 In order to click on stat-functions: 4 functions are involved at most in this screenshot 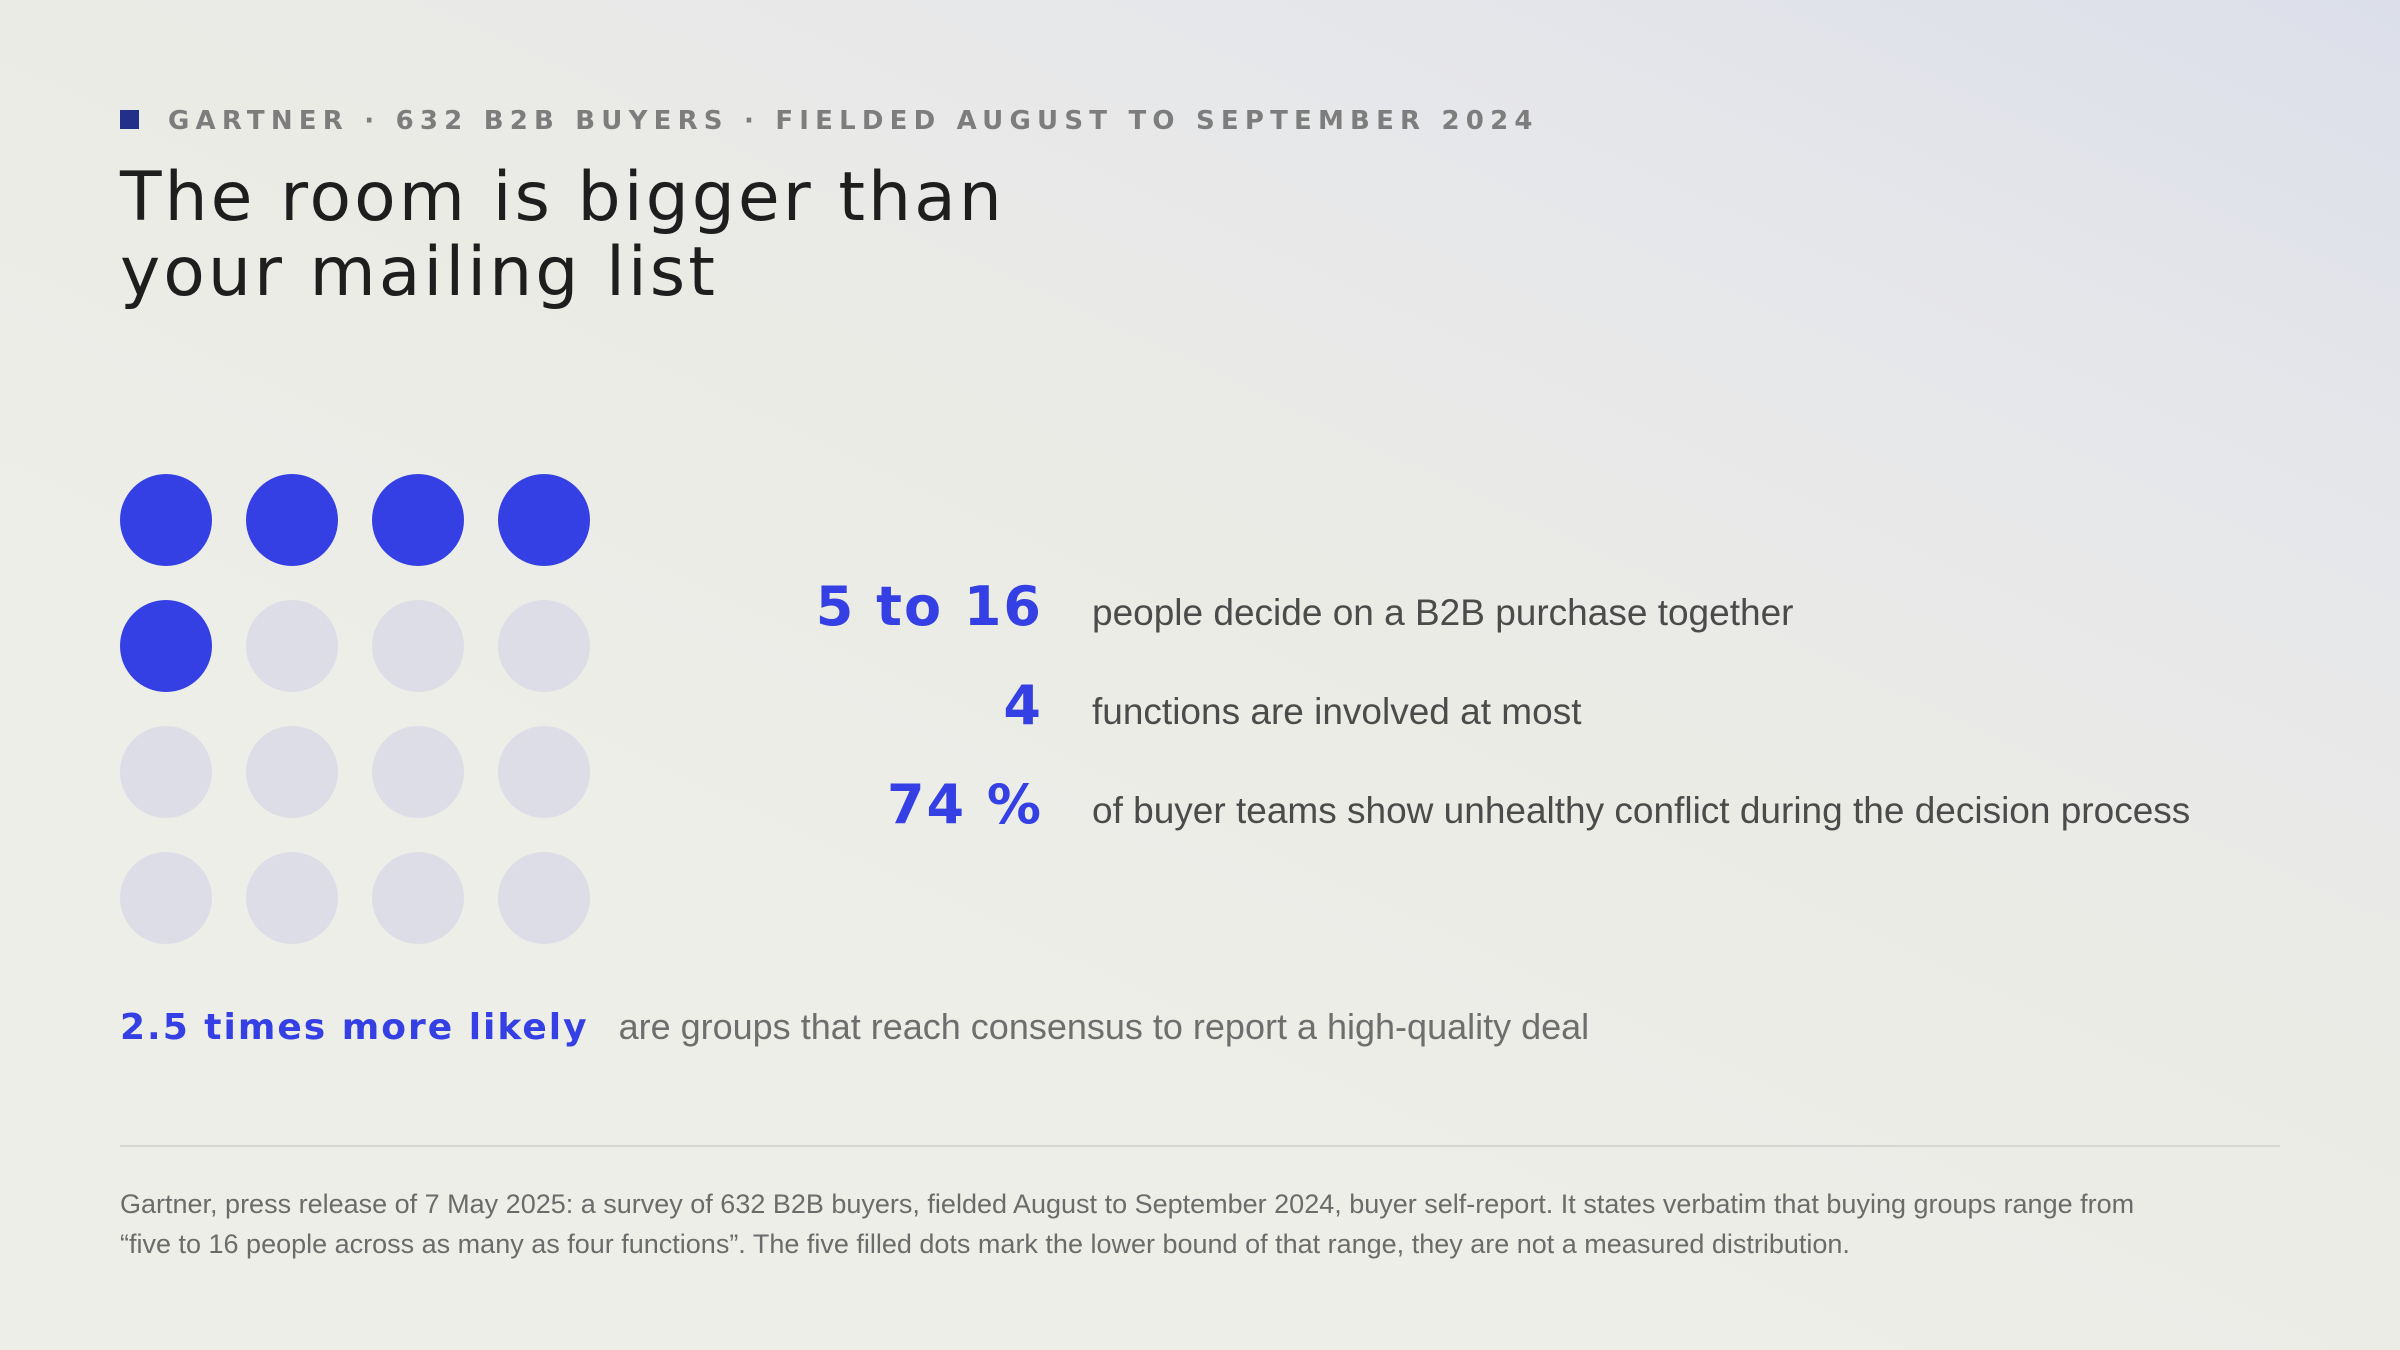, I will do `click(1170, 705)`.